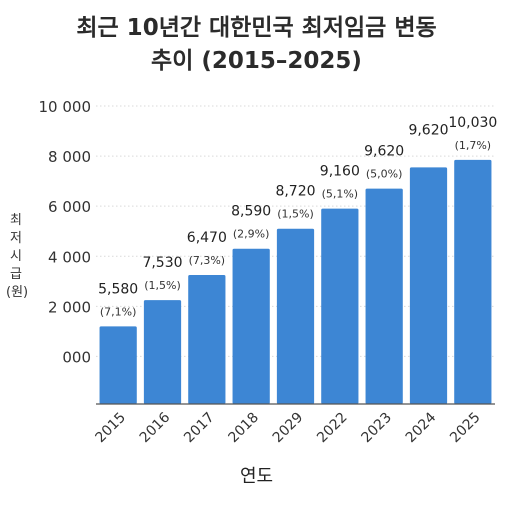  I want to click on data-change-label: (2,9%), so click(251, 234).